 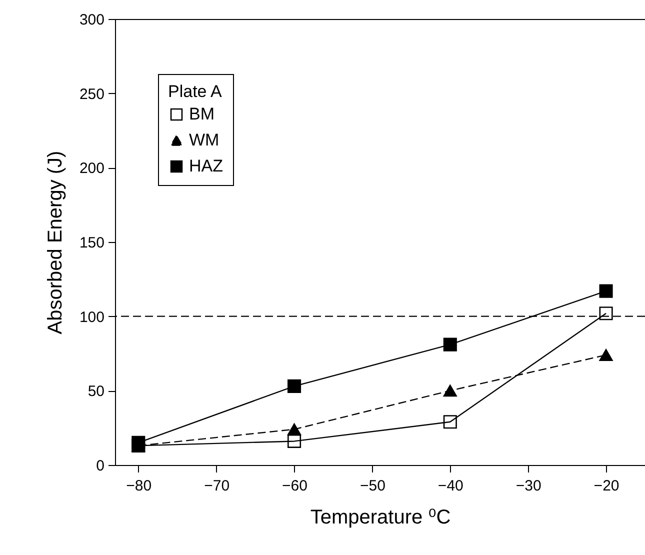 I want to click on y-tick-label: 200, so click(x=91, y=169).